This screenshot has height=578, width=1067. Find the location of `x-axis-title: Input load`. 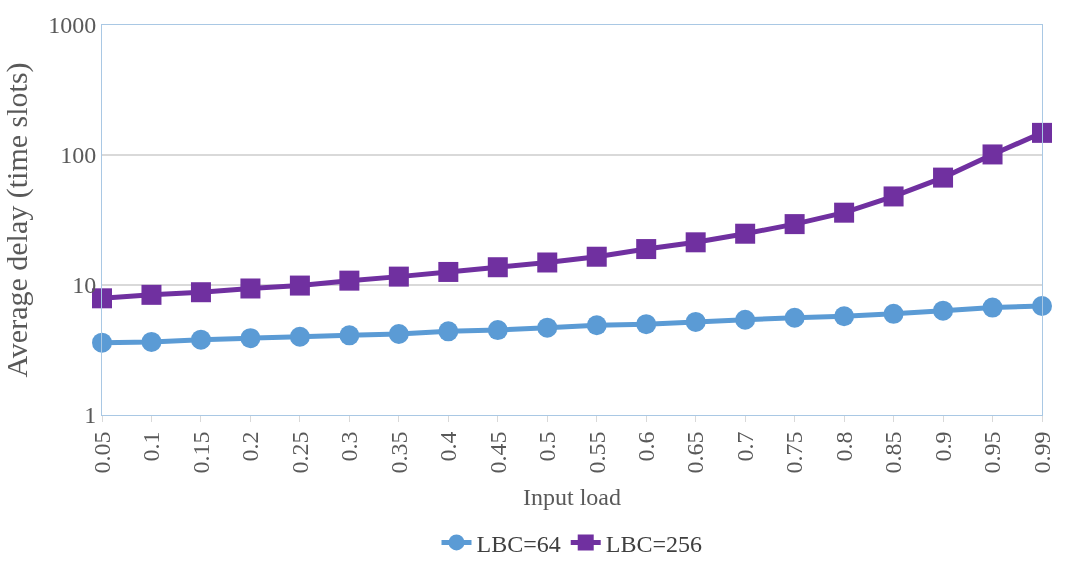

x-axis-title: Input load is located at coordinates (572, 496).